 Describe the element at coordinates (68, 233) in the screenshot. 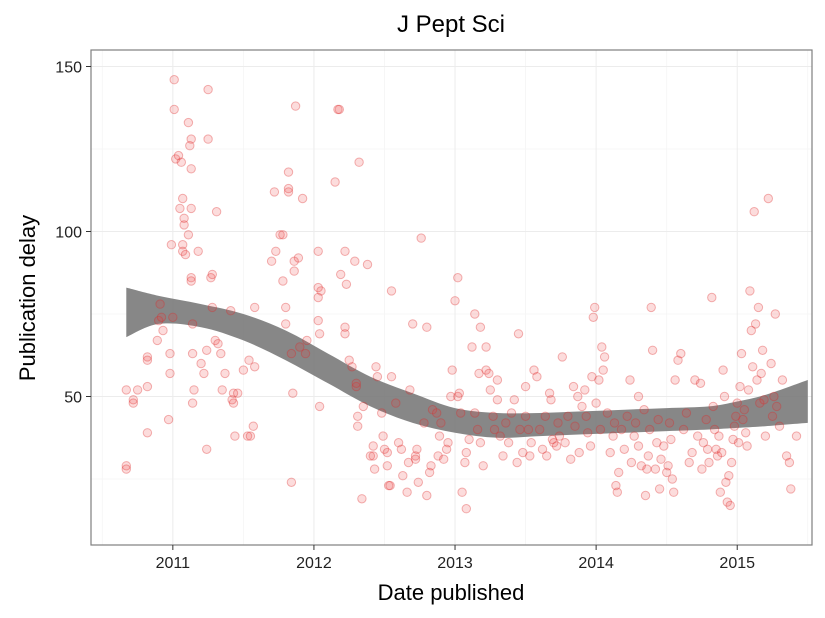

I see `y-tick-label: 100` at that location.